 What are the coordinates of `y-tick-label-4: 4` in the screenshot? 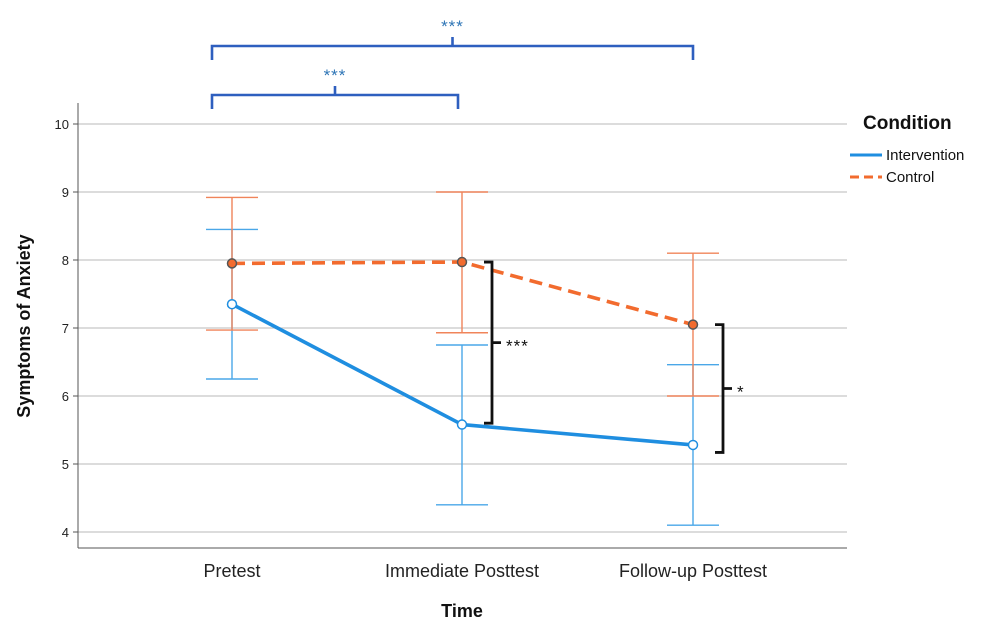 It's located at (65, 532).